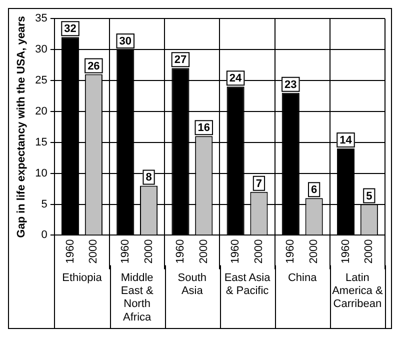 The width and height of the screenshot is (400, 337). What do you see at coordinates (137, 298) in the screenshot?
I see `x-tick-label: Middle East & North Africa` at bounding box center [137, 298].